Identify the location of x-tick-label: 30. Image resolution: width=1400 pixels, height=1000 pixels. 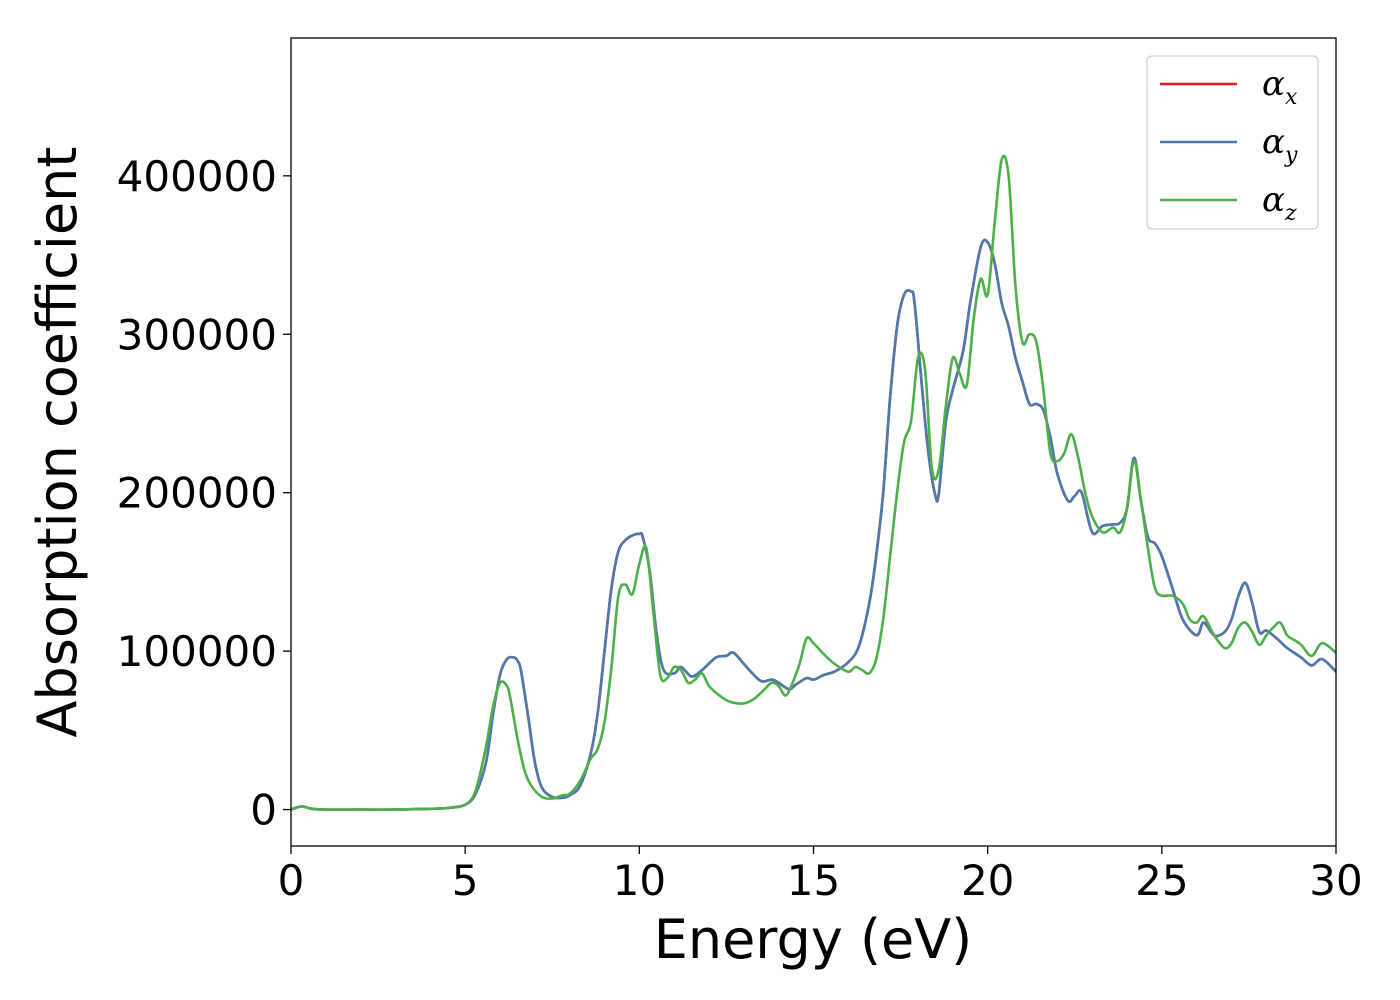
(1335, 880).